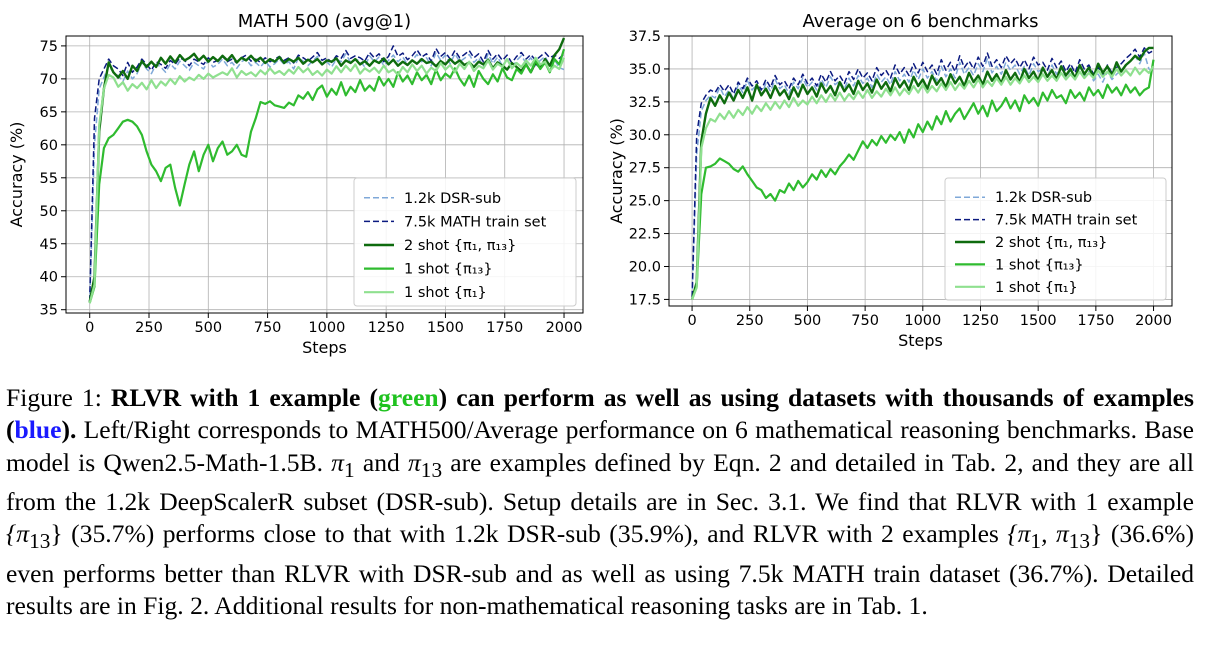 This screenshot has width=1205, height=646. What do you see at coordinates (324, 21) in the screenshot?
I see `chart-title: MATH 500 (avg@1)` at bounding box center [324, 21].